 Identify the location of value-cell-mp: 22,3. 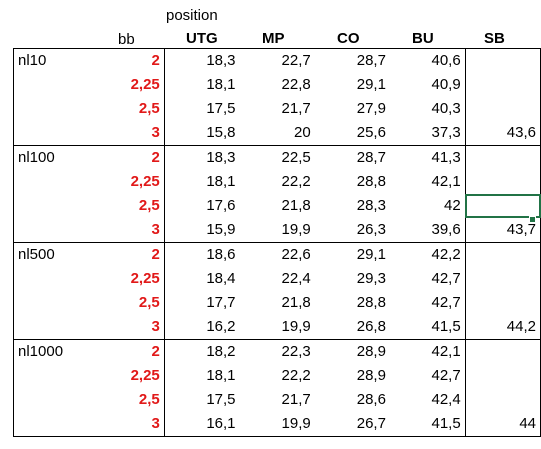
(277, 351).